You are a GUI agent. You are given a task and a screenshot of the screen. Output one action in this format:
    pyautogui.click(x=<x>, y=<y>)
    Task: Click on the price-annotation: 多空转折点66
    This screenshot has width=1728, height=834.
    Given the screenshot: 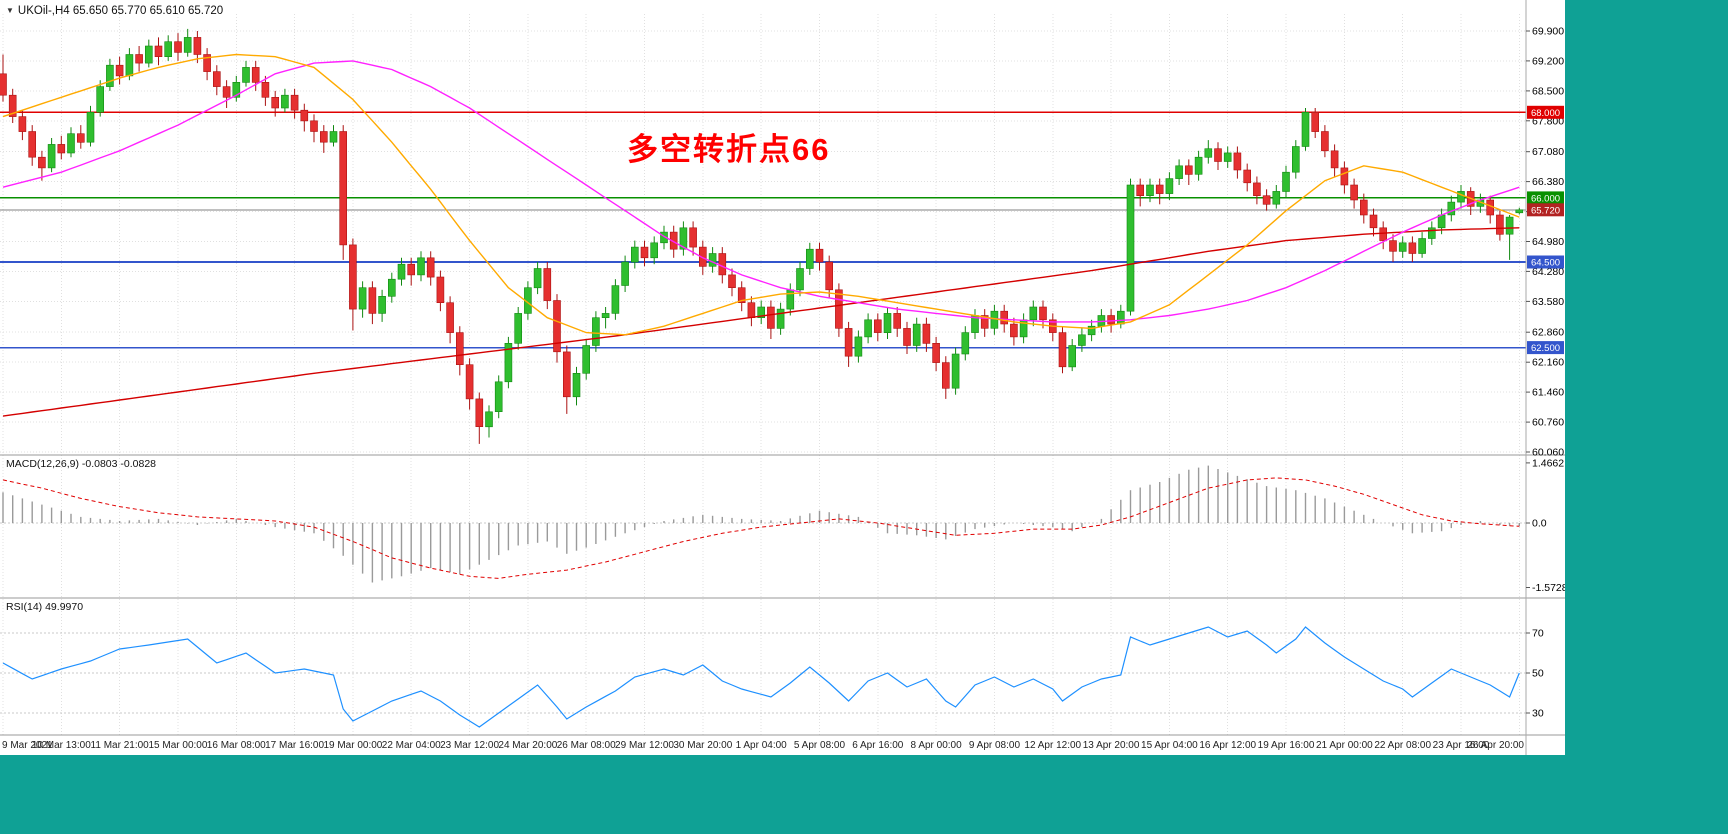 What is the action you would take?
    pyautogui.click(x=729, y=149)
    